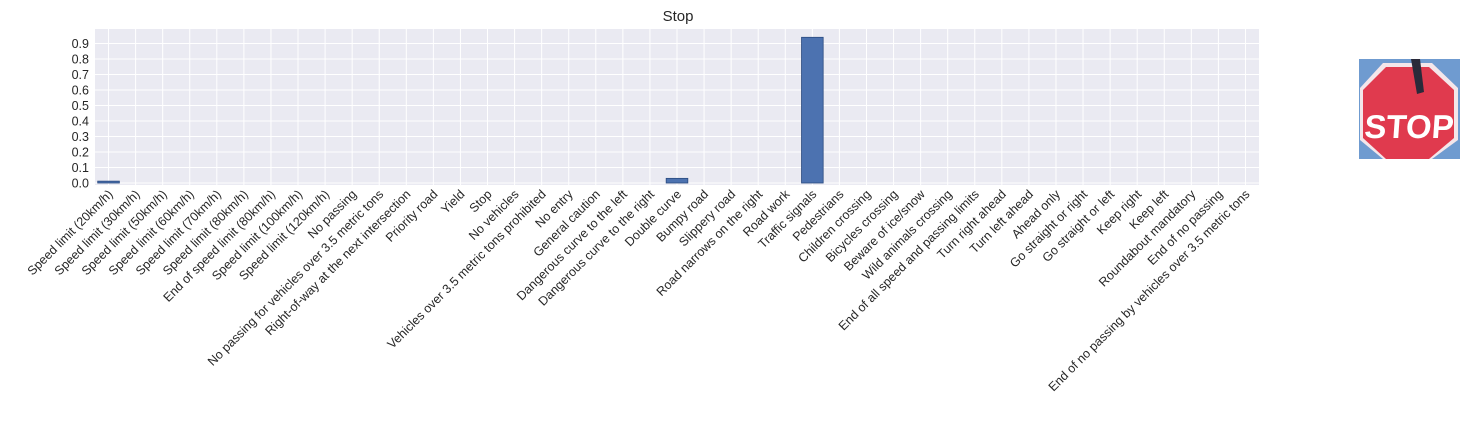 The image size is (1472, 433). I want to click on y-axis-ticks: 0.0 0.10.2 0.30.4 0.50.6 0.70.8 0.9, so click(80, 114).